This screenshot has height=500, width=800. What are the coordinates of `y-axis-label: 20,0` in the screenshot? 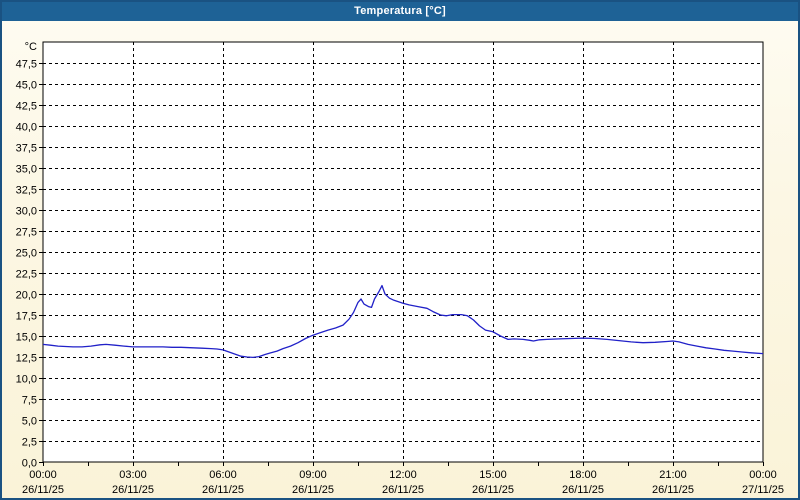 It's located at (26, 296).